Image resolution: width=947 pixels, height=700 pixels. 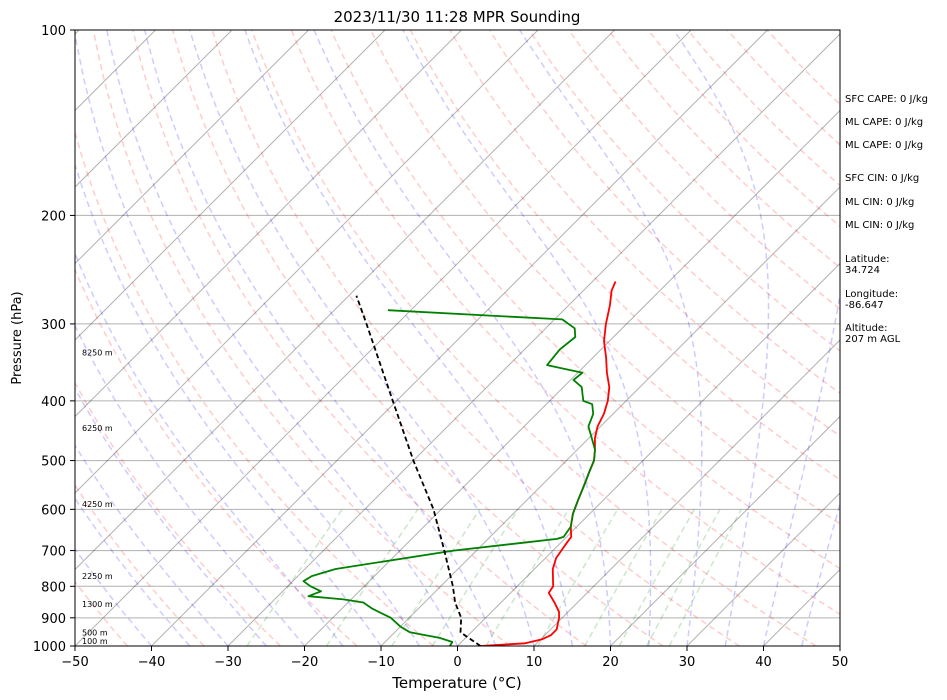 I want to click on y-axis-label: Pressure (hPa), so click(x=17, y=337).